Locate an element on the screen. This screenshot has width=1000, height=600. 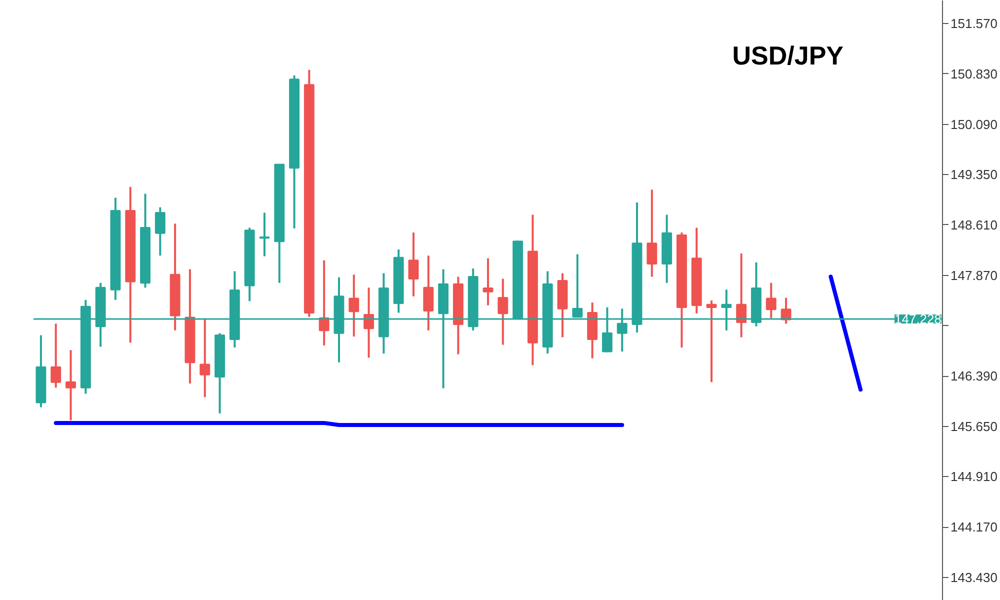
y-tick-label: 150.830 is located at coordinates (974, 74).